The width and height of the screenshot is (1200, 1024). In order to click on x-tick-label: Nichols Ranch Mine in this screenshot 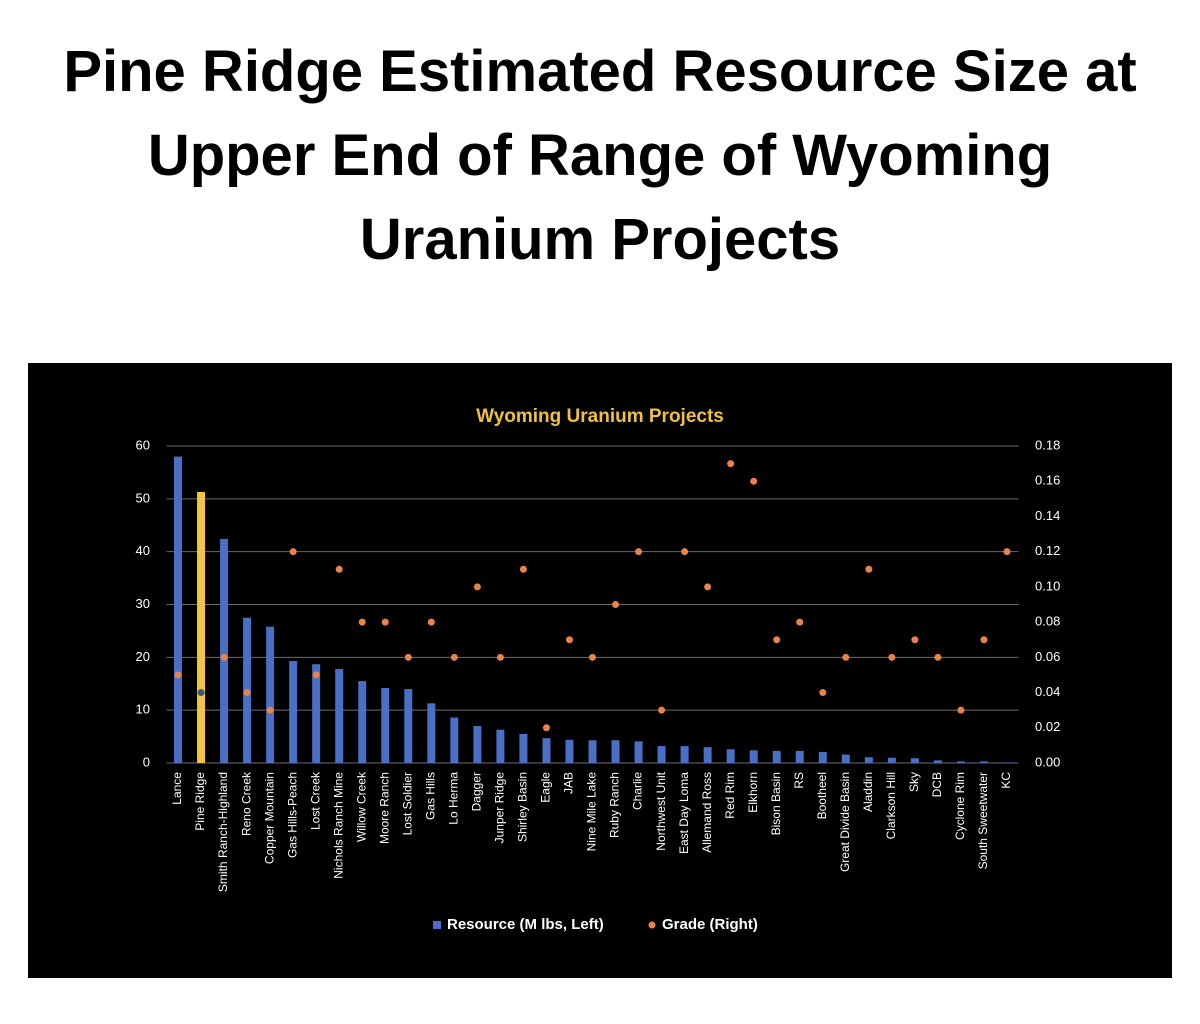, I will do `click(338, 825)`.